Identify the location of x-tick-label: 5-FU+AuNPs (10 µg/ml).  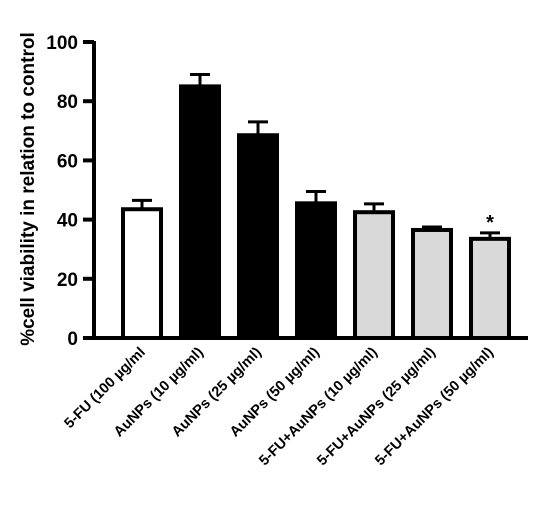
(318, 406).